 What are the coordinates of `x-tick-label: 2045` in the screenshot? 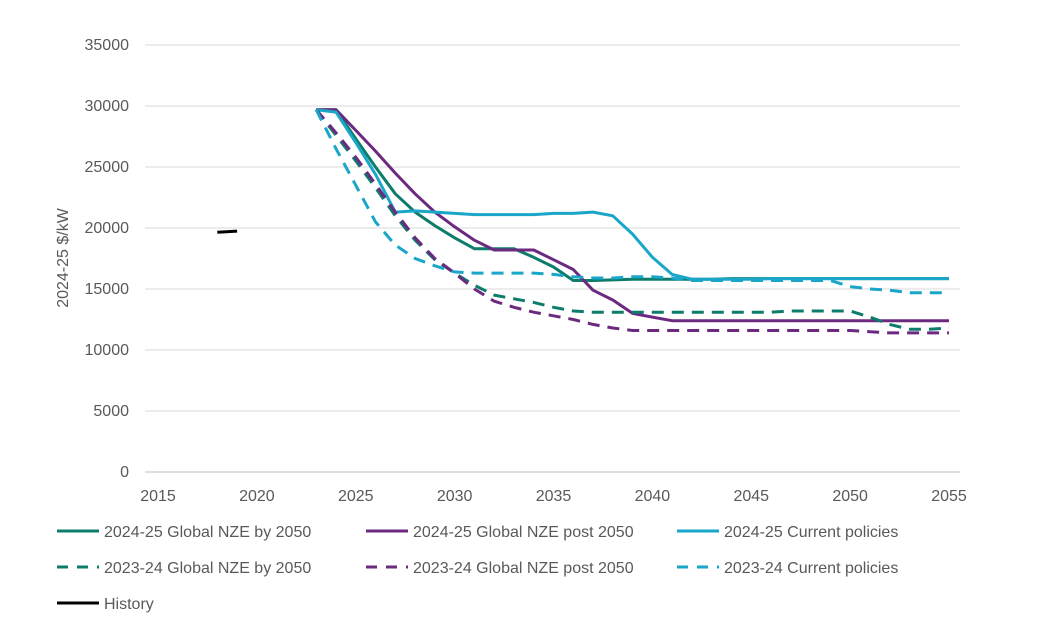 It's located at (751, 496).